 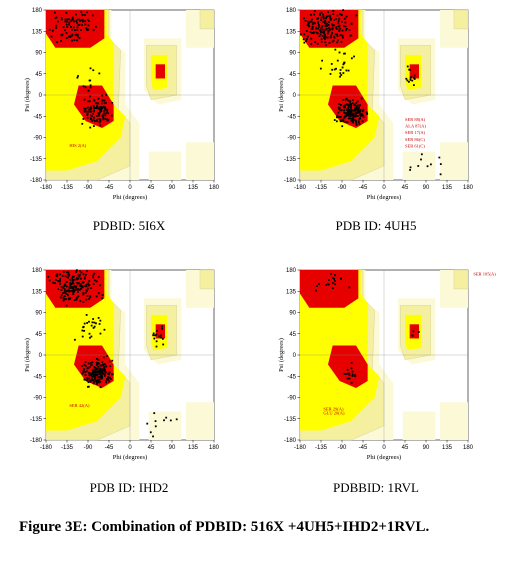 What do you see at coordinates (46, 448) in the screenshot?
I see `x-tick-label: -180` at bounding box center [46, 448].